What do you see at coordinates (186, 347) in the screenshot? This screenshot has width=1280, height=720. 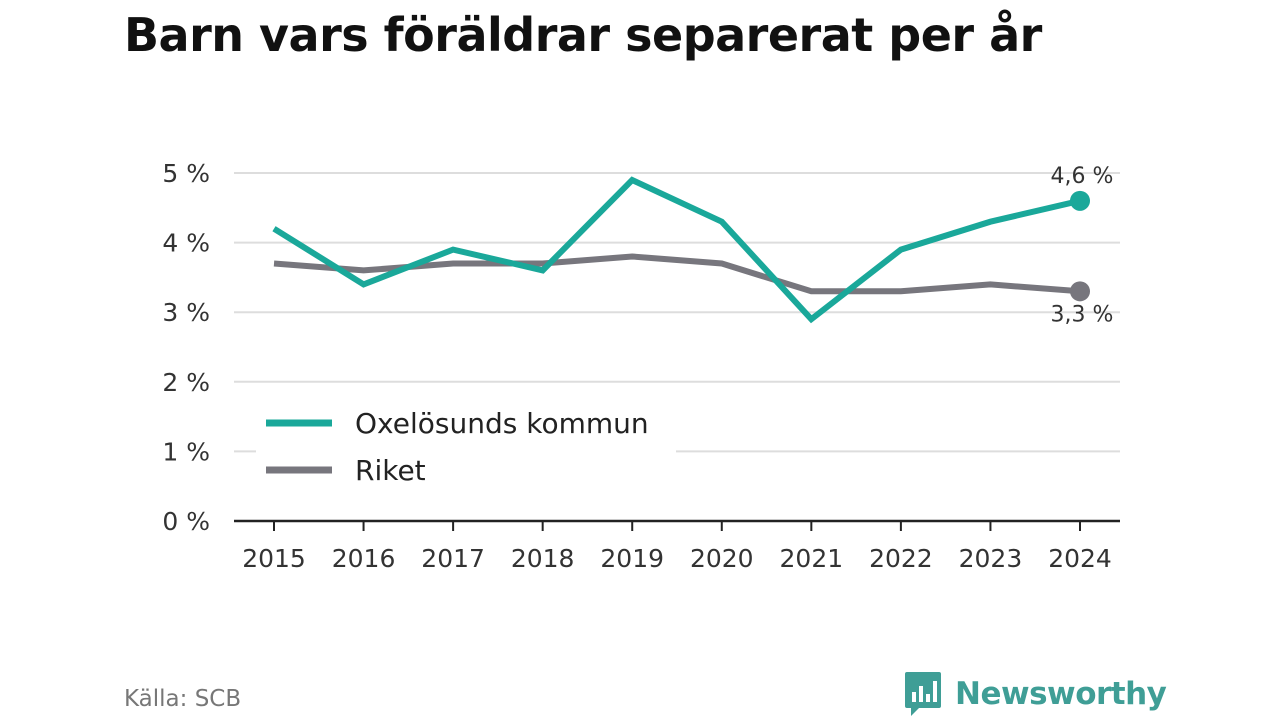 I see `y-axis-ticks: 0 % 1 % 2 % 3 % 4 % 5 %` at bounding box center [186, 347].